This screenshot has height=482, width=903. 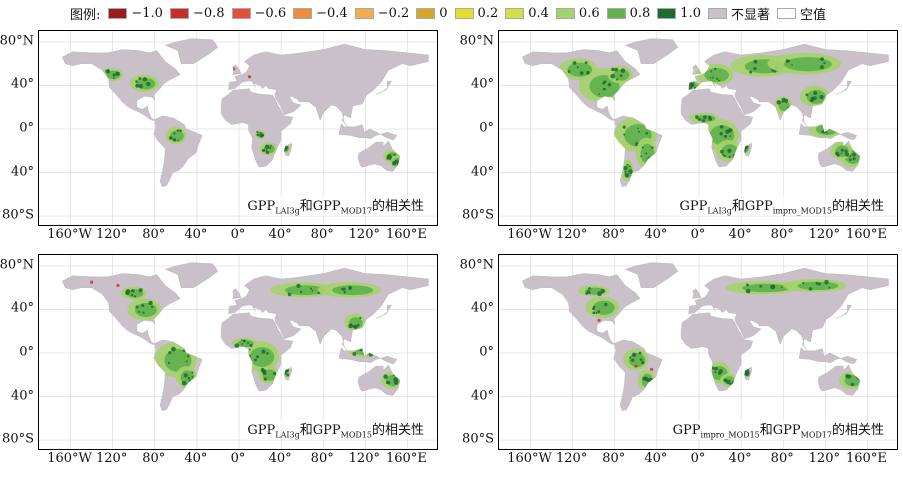 I want to click on caption-subscript-b: impro_MOD15, so click(x=802, y=211).